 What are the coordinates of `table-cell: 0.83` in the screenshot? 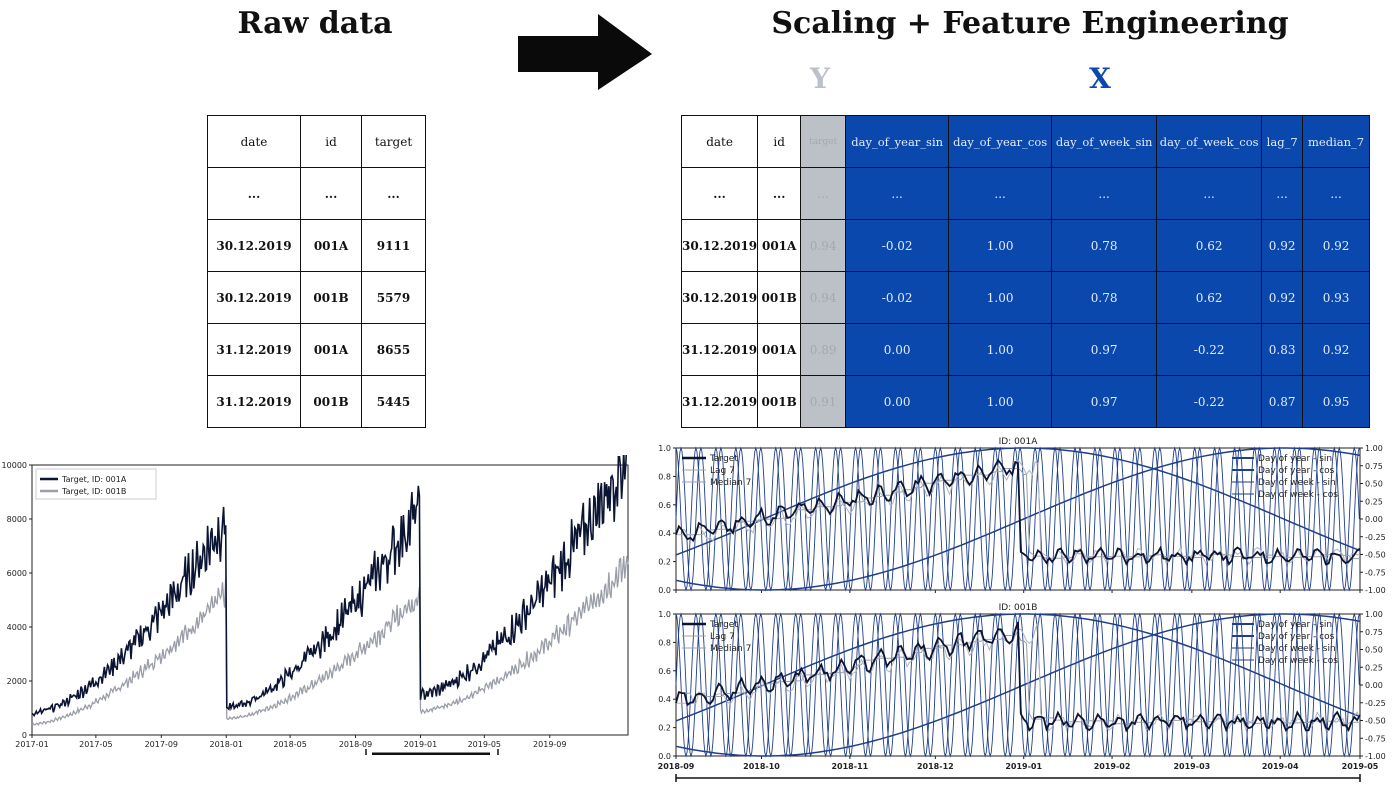 It's located at (1282, 349).